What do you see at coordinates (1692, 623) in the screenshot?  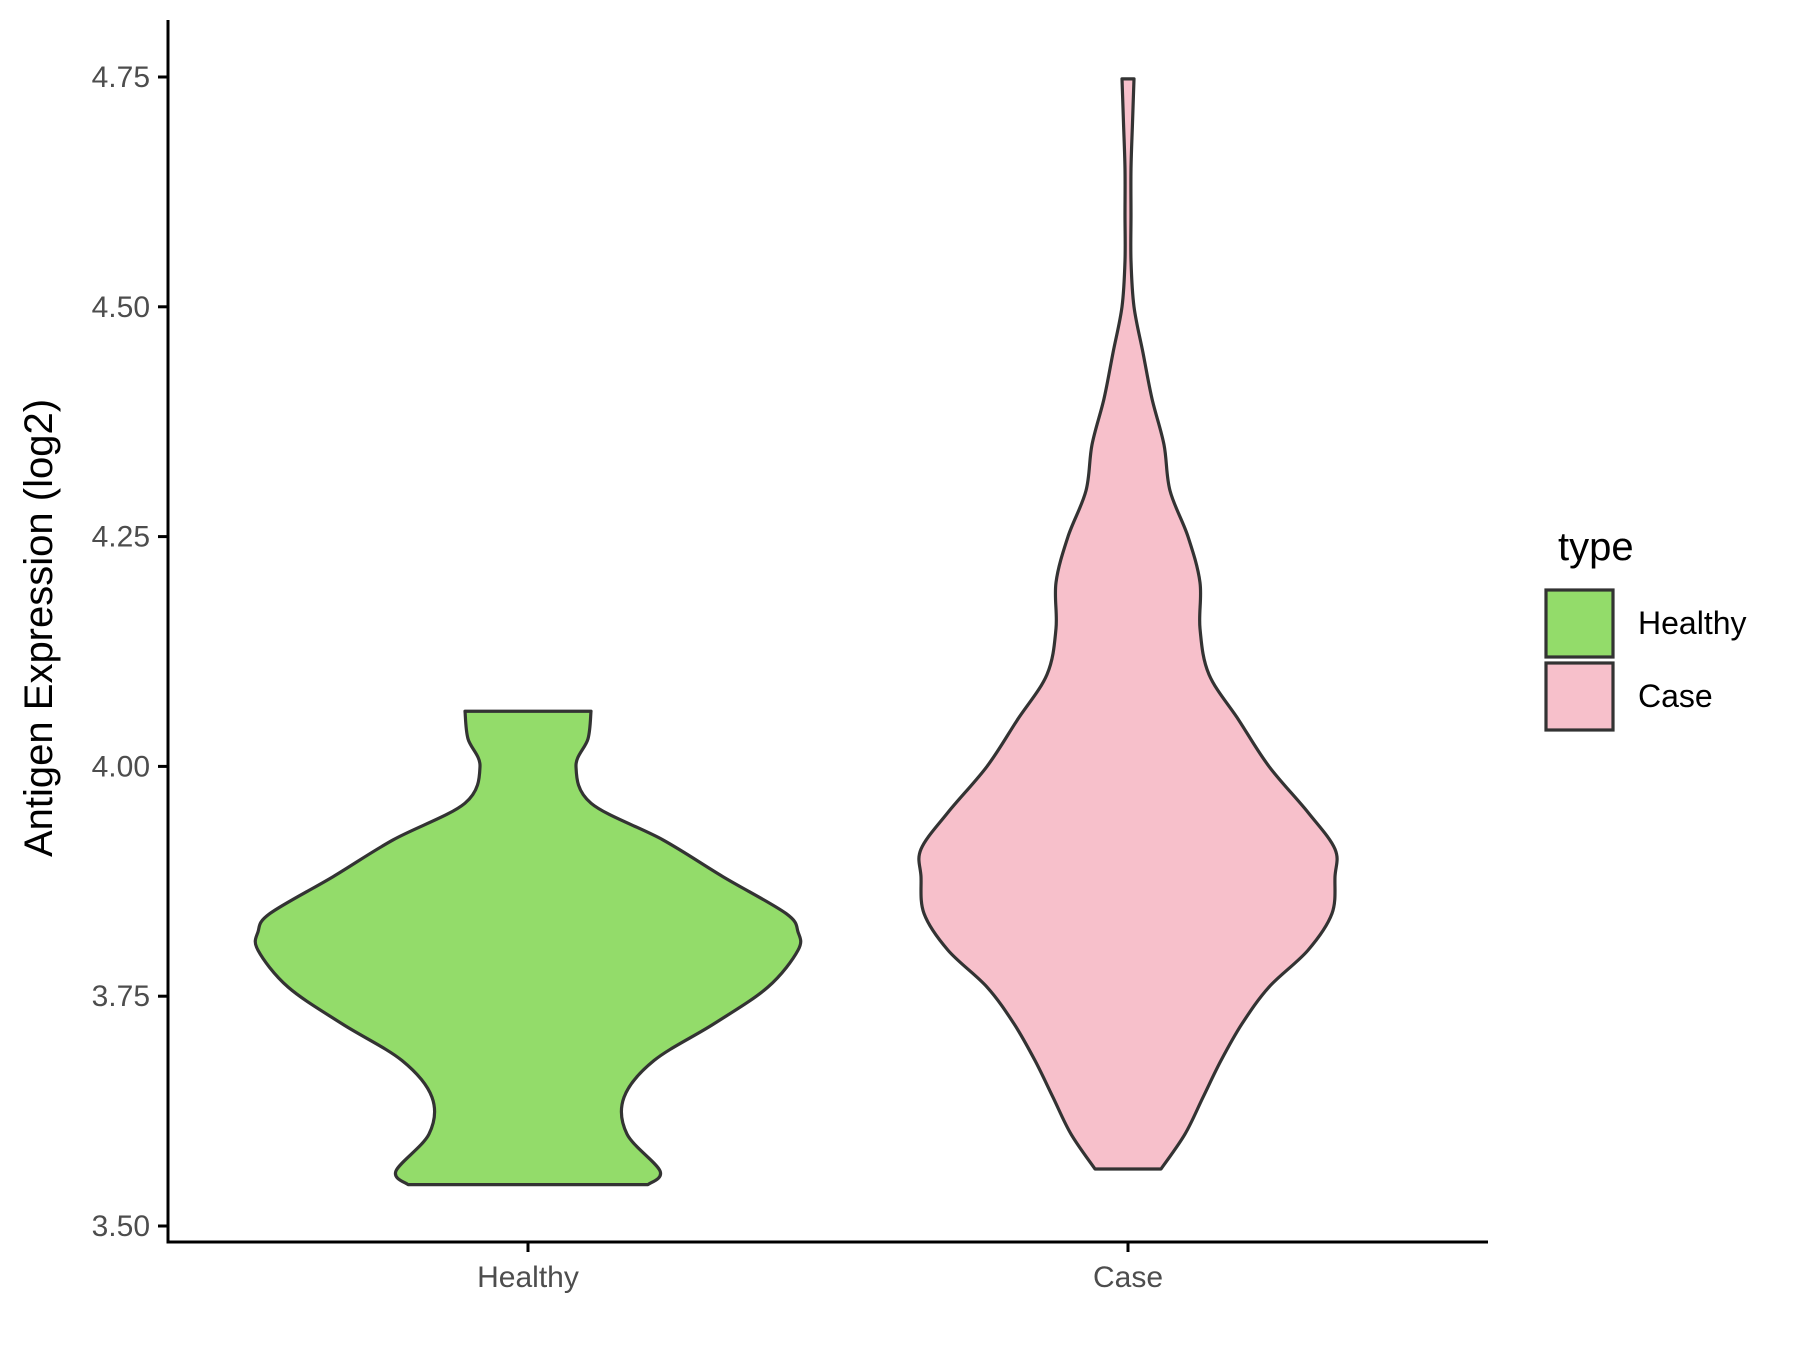 I see `legend-label-healthy: Healthy` at bounding box center [1692, 623].